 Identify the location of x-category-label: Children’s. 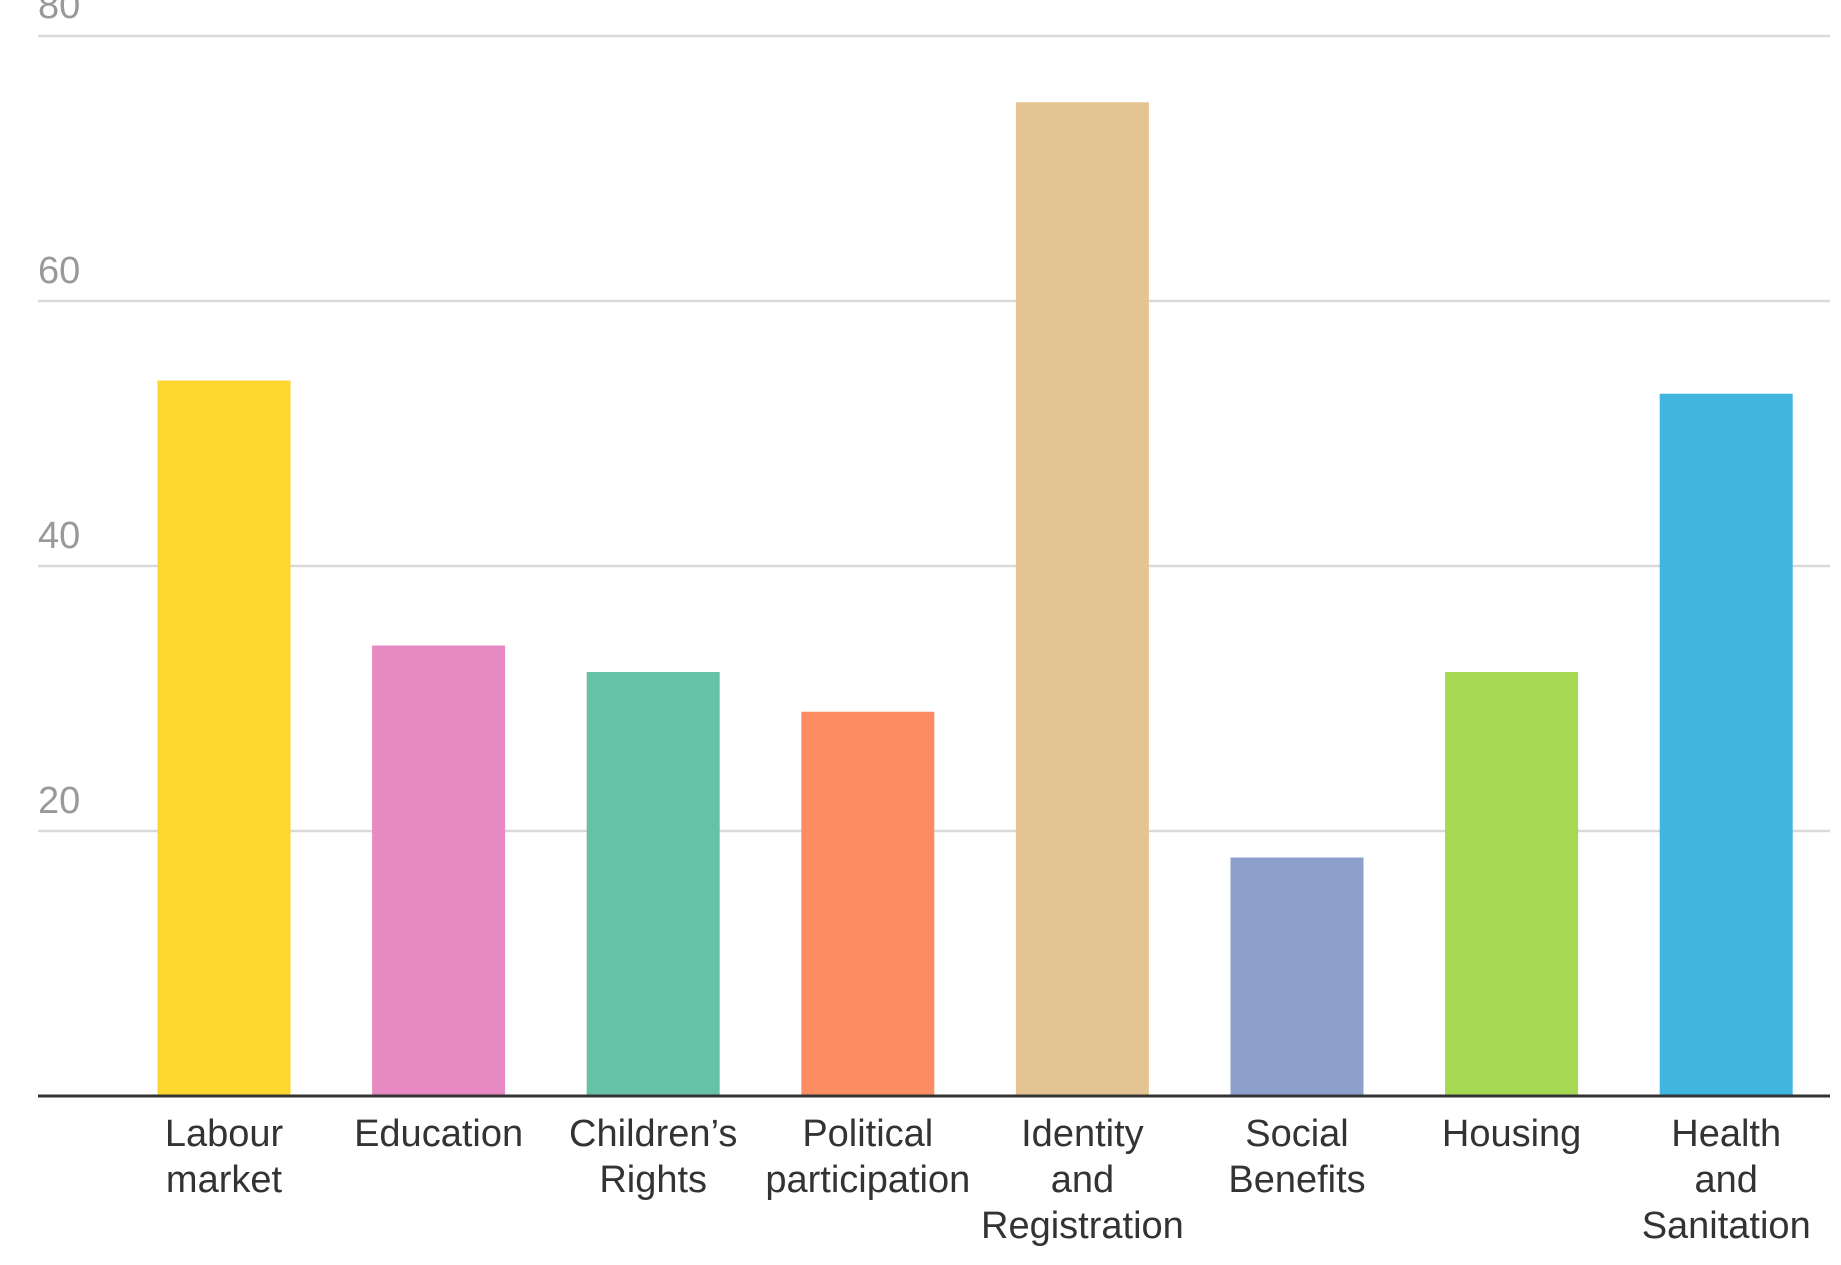
(653, 1134).